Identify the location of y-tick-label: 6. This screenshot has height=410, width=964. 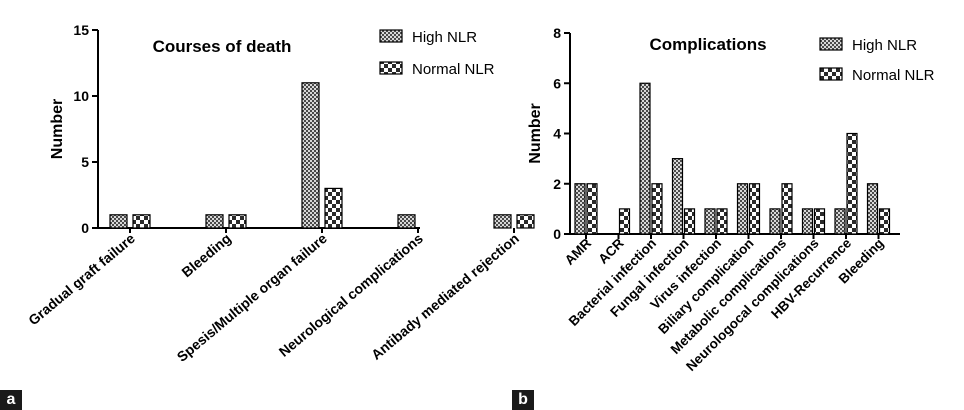
(557, 83).